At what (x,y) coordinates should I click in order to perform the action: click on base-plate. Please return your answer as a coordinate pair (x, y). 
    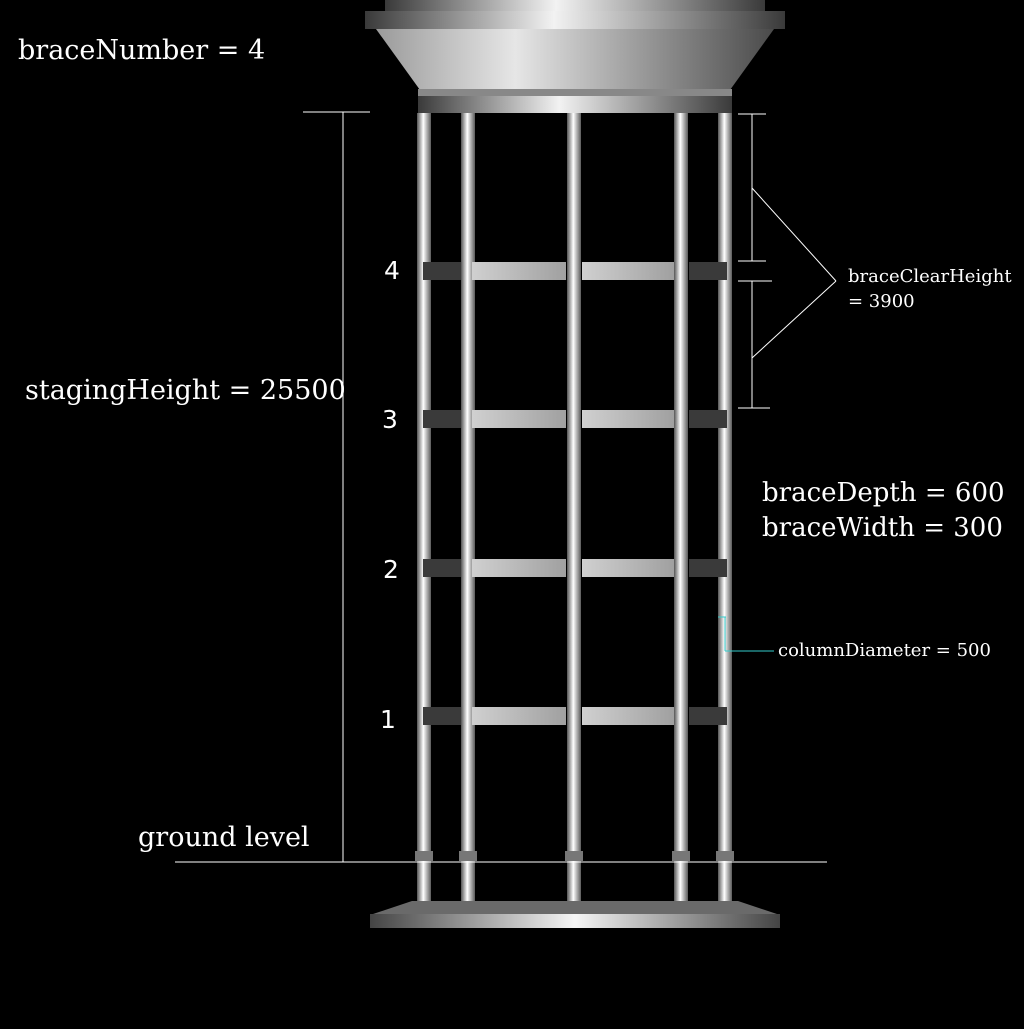
    Looking at the image, I should click on (575, 921).